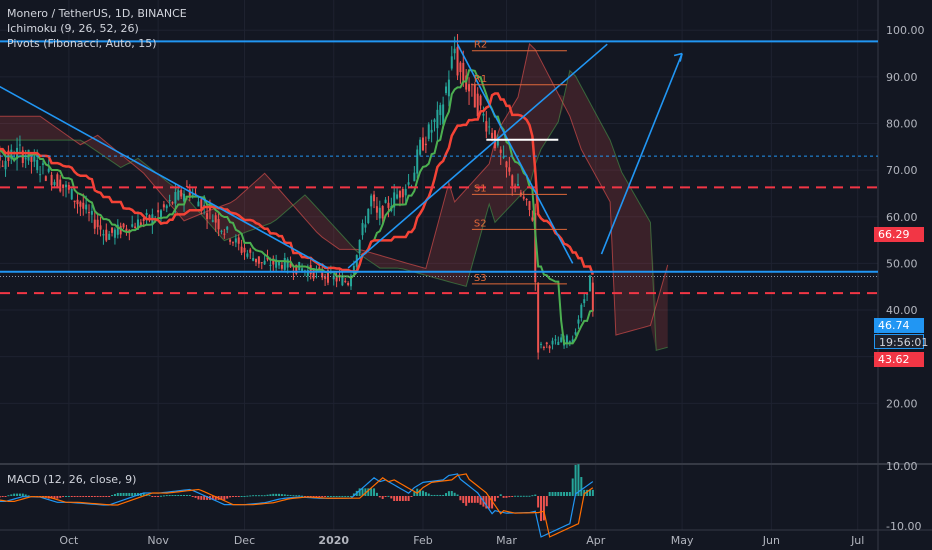  Describe the element at coordinates (899, 234) in the screenshot. I see `level-tag-upper: 66.29` at that location.